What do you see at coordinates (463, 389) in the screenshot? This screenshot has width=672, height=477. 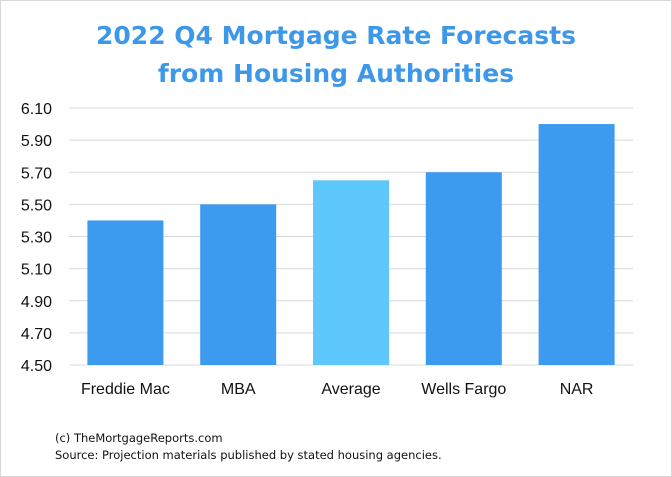 I see `x-tick-label: Wells Fargo` at bounding box center [463, 389].